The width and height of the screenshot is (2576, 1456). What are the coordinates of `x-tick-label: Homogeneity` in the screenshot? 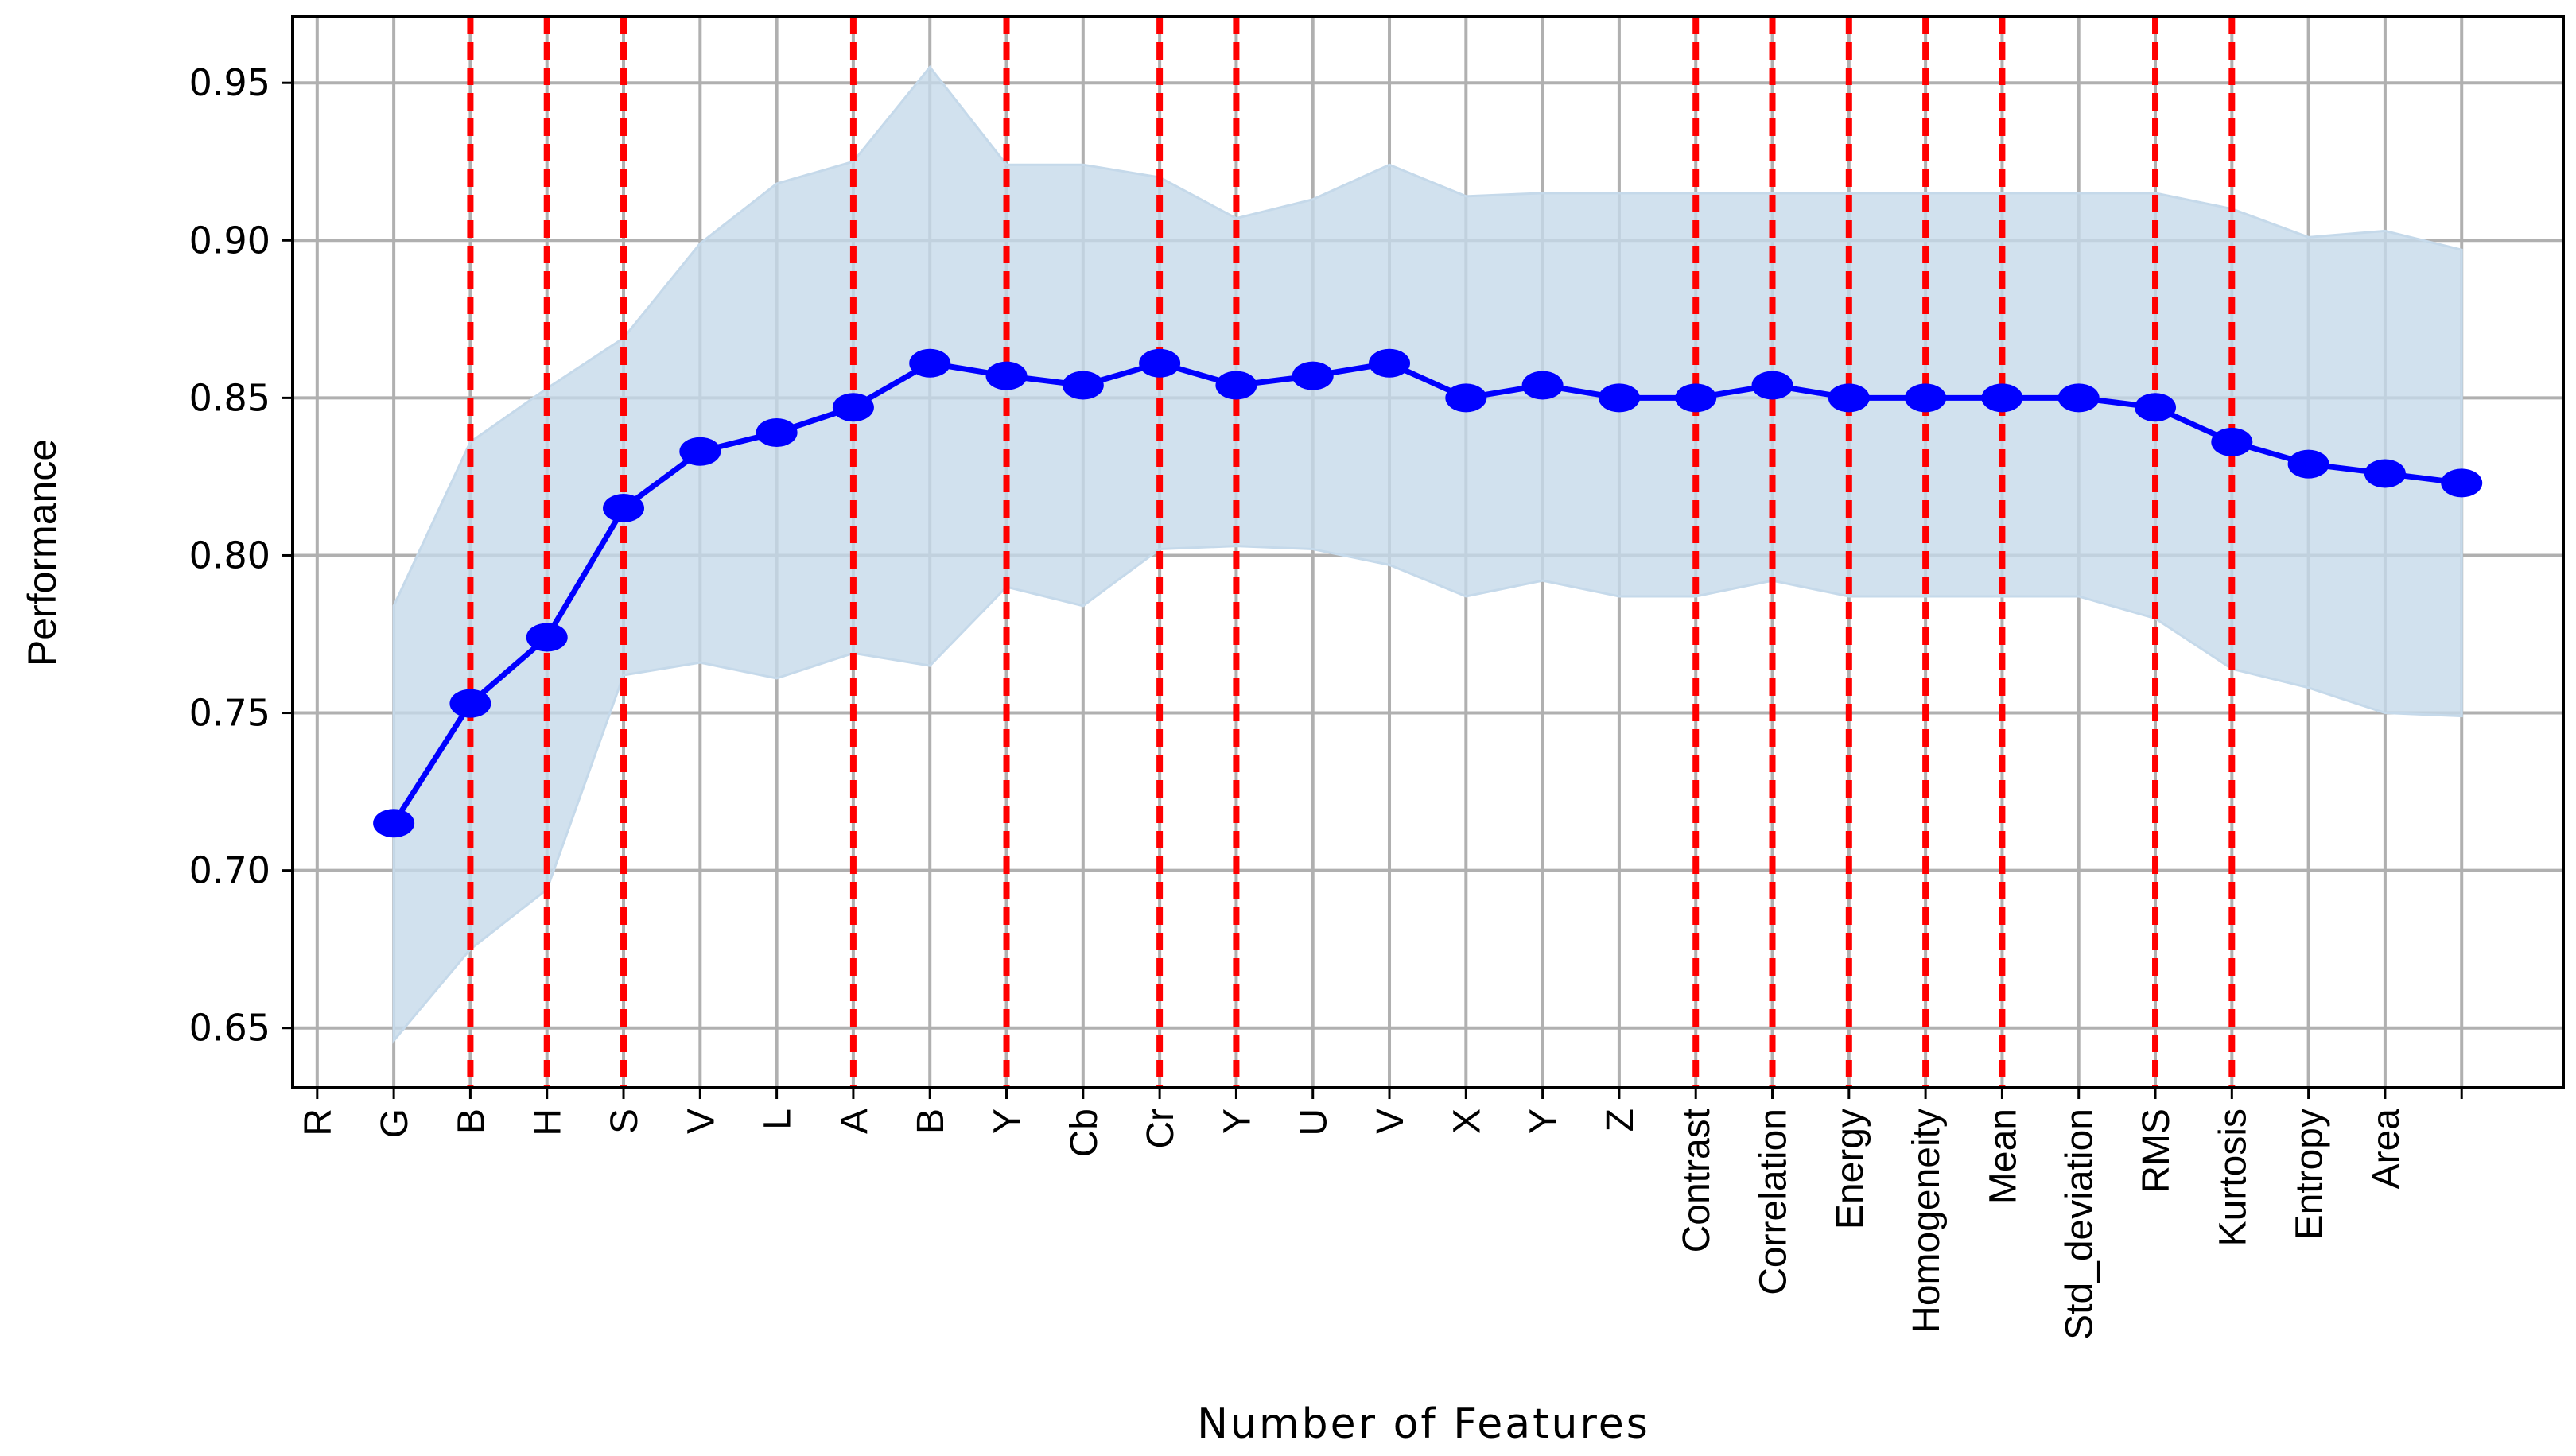 It's located at (1927, 1221).